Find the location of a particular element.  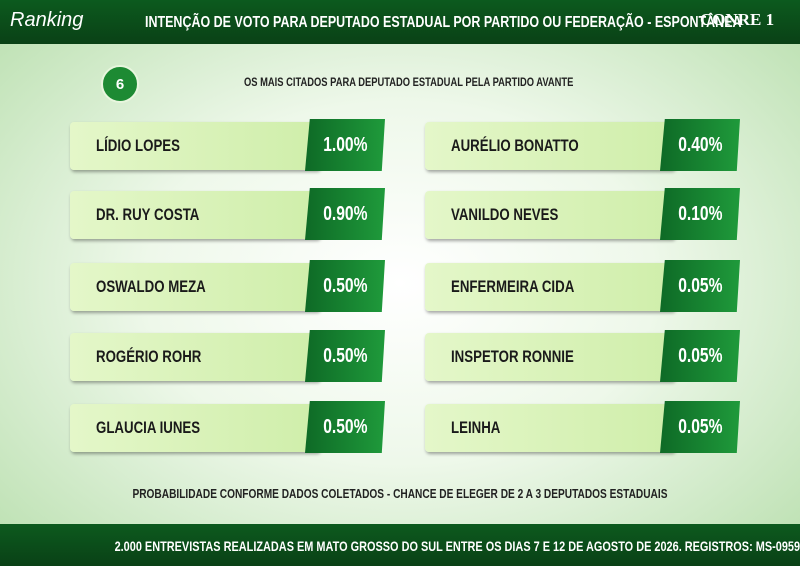

candidate-share: 1.00% is located at coordinates (345, 145).